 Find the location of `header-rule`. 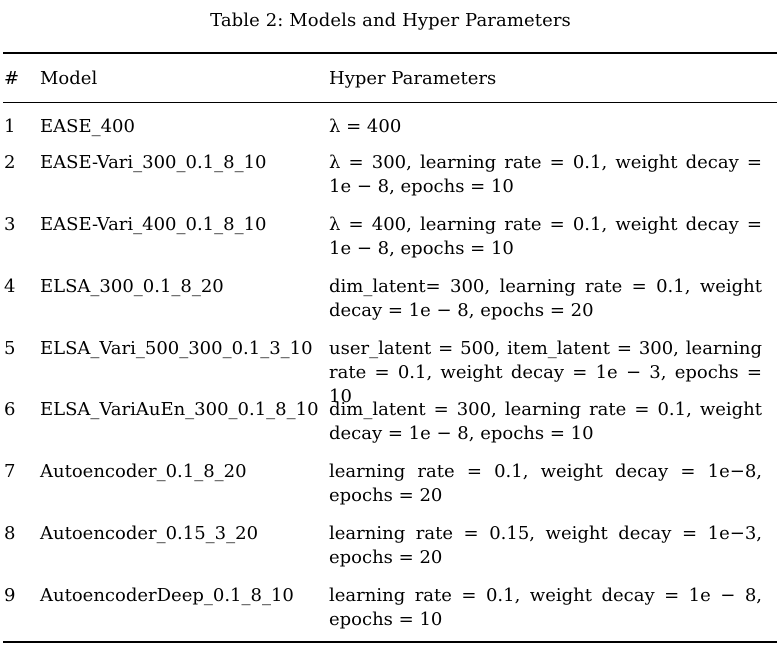

header-rule is located at coordinates (390, 102).